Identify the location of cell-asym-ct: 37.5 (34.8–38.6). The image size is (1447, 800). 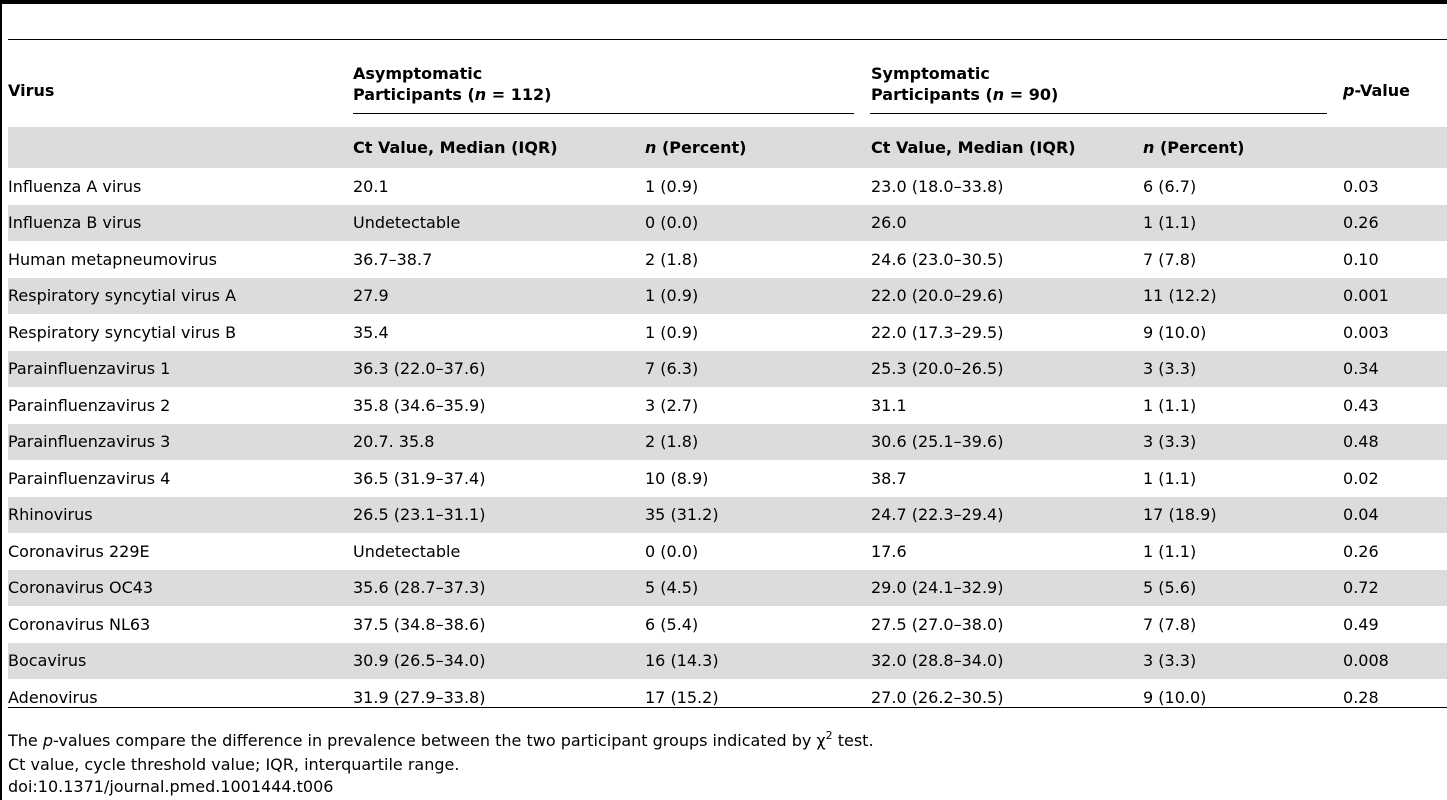
(419, 624).